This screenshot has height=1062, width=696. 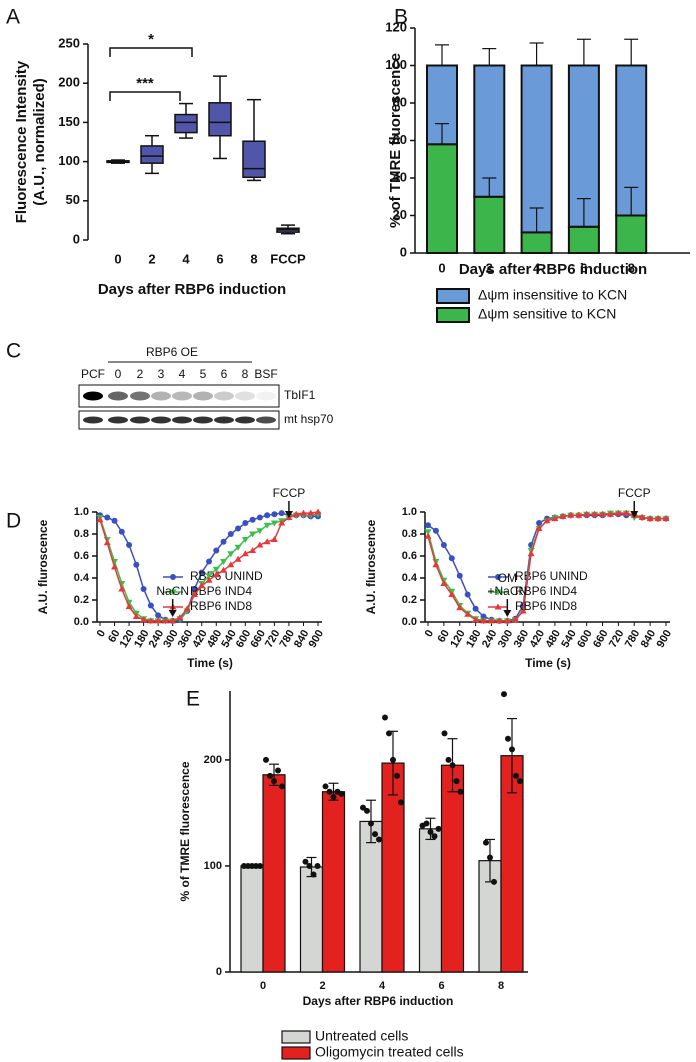 What do you see at coordinates (538, 639) in the screenshot?
I see `x-tick-label: 420` at bounding box center [538, 639].